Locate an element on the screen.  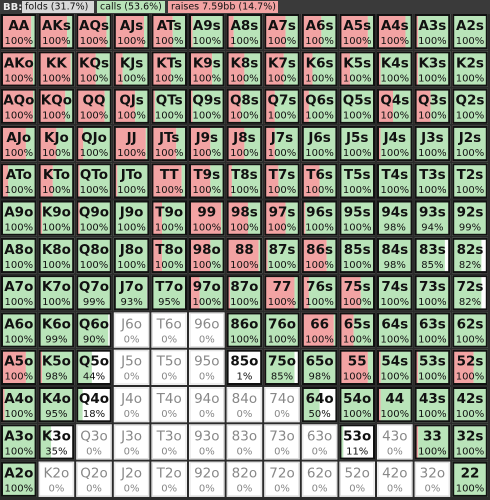
hand-percent: 98% is located at coordinates (56, 377).